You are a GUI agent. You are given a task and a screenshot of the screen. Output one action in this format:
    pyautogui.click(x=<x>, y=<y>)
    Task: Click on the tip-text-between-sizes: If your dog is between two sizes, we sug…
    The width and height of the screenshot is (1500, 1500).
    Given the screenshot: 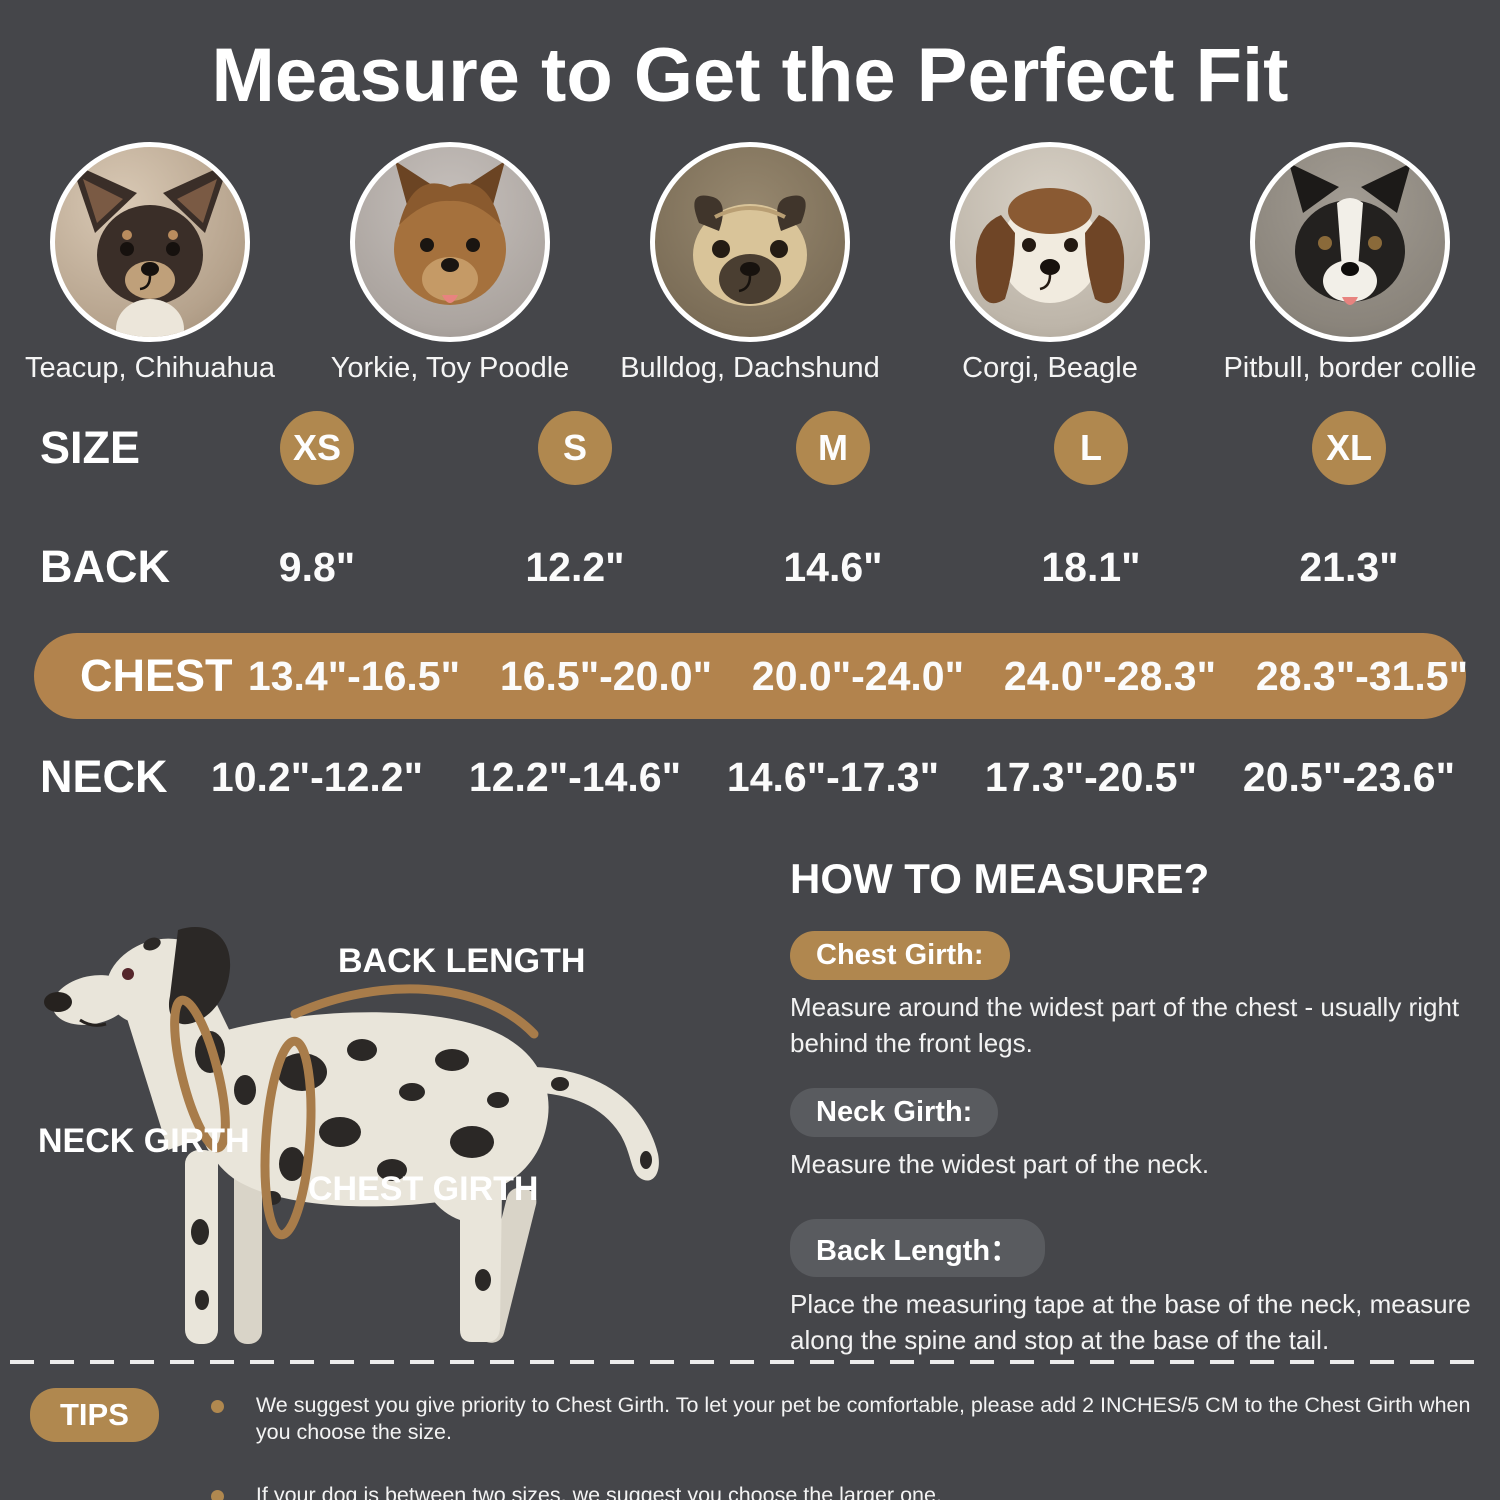 What is the action you would take?
    pyautogui.click(x=598, y=1491)
    